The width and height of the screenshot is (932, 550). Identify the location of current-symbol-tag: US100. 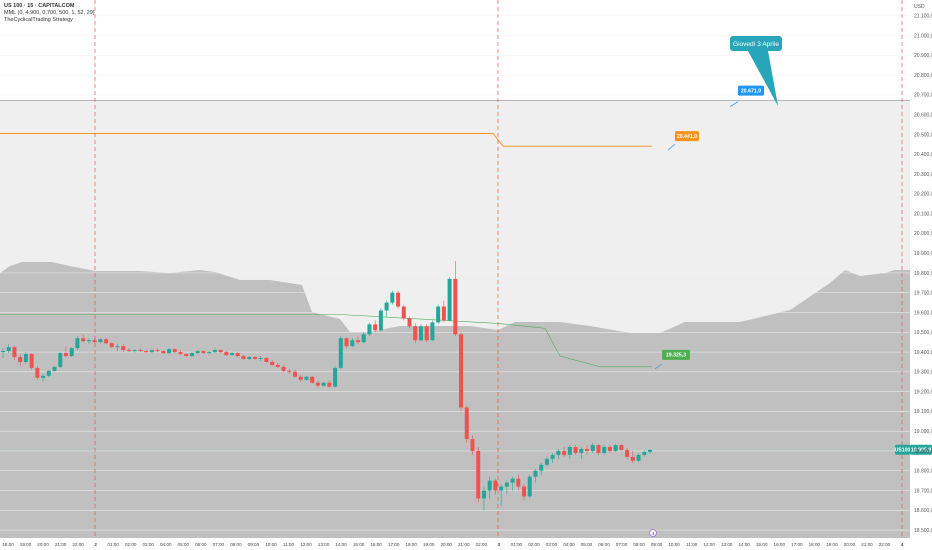
(903, 449).